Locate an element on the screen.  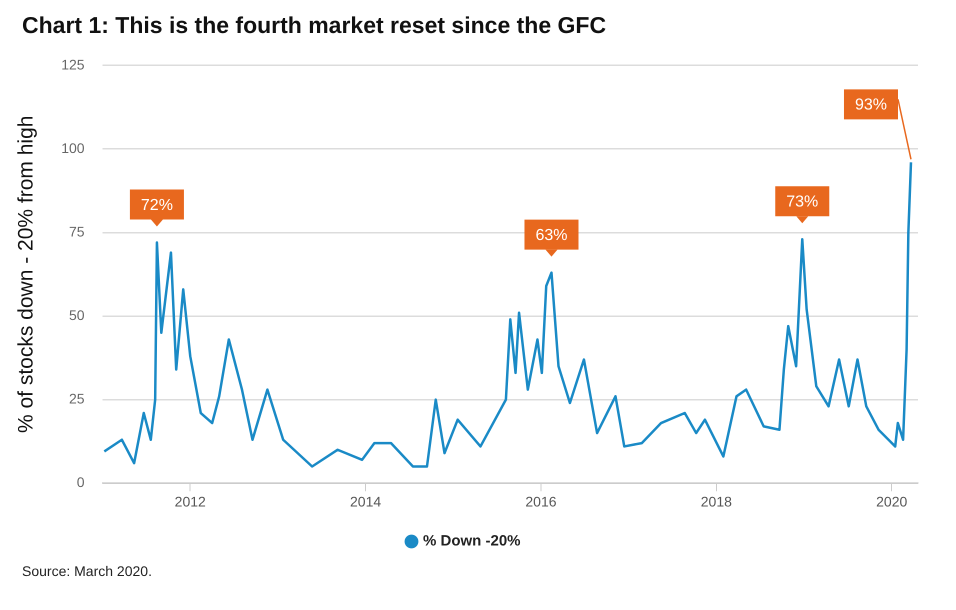
y-tick-label: 25 is located at coordinates (76, 398).